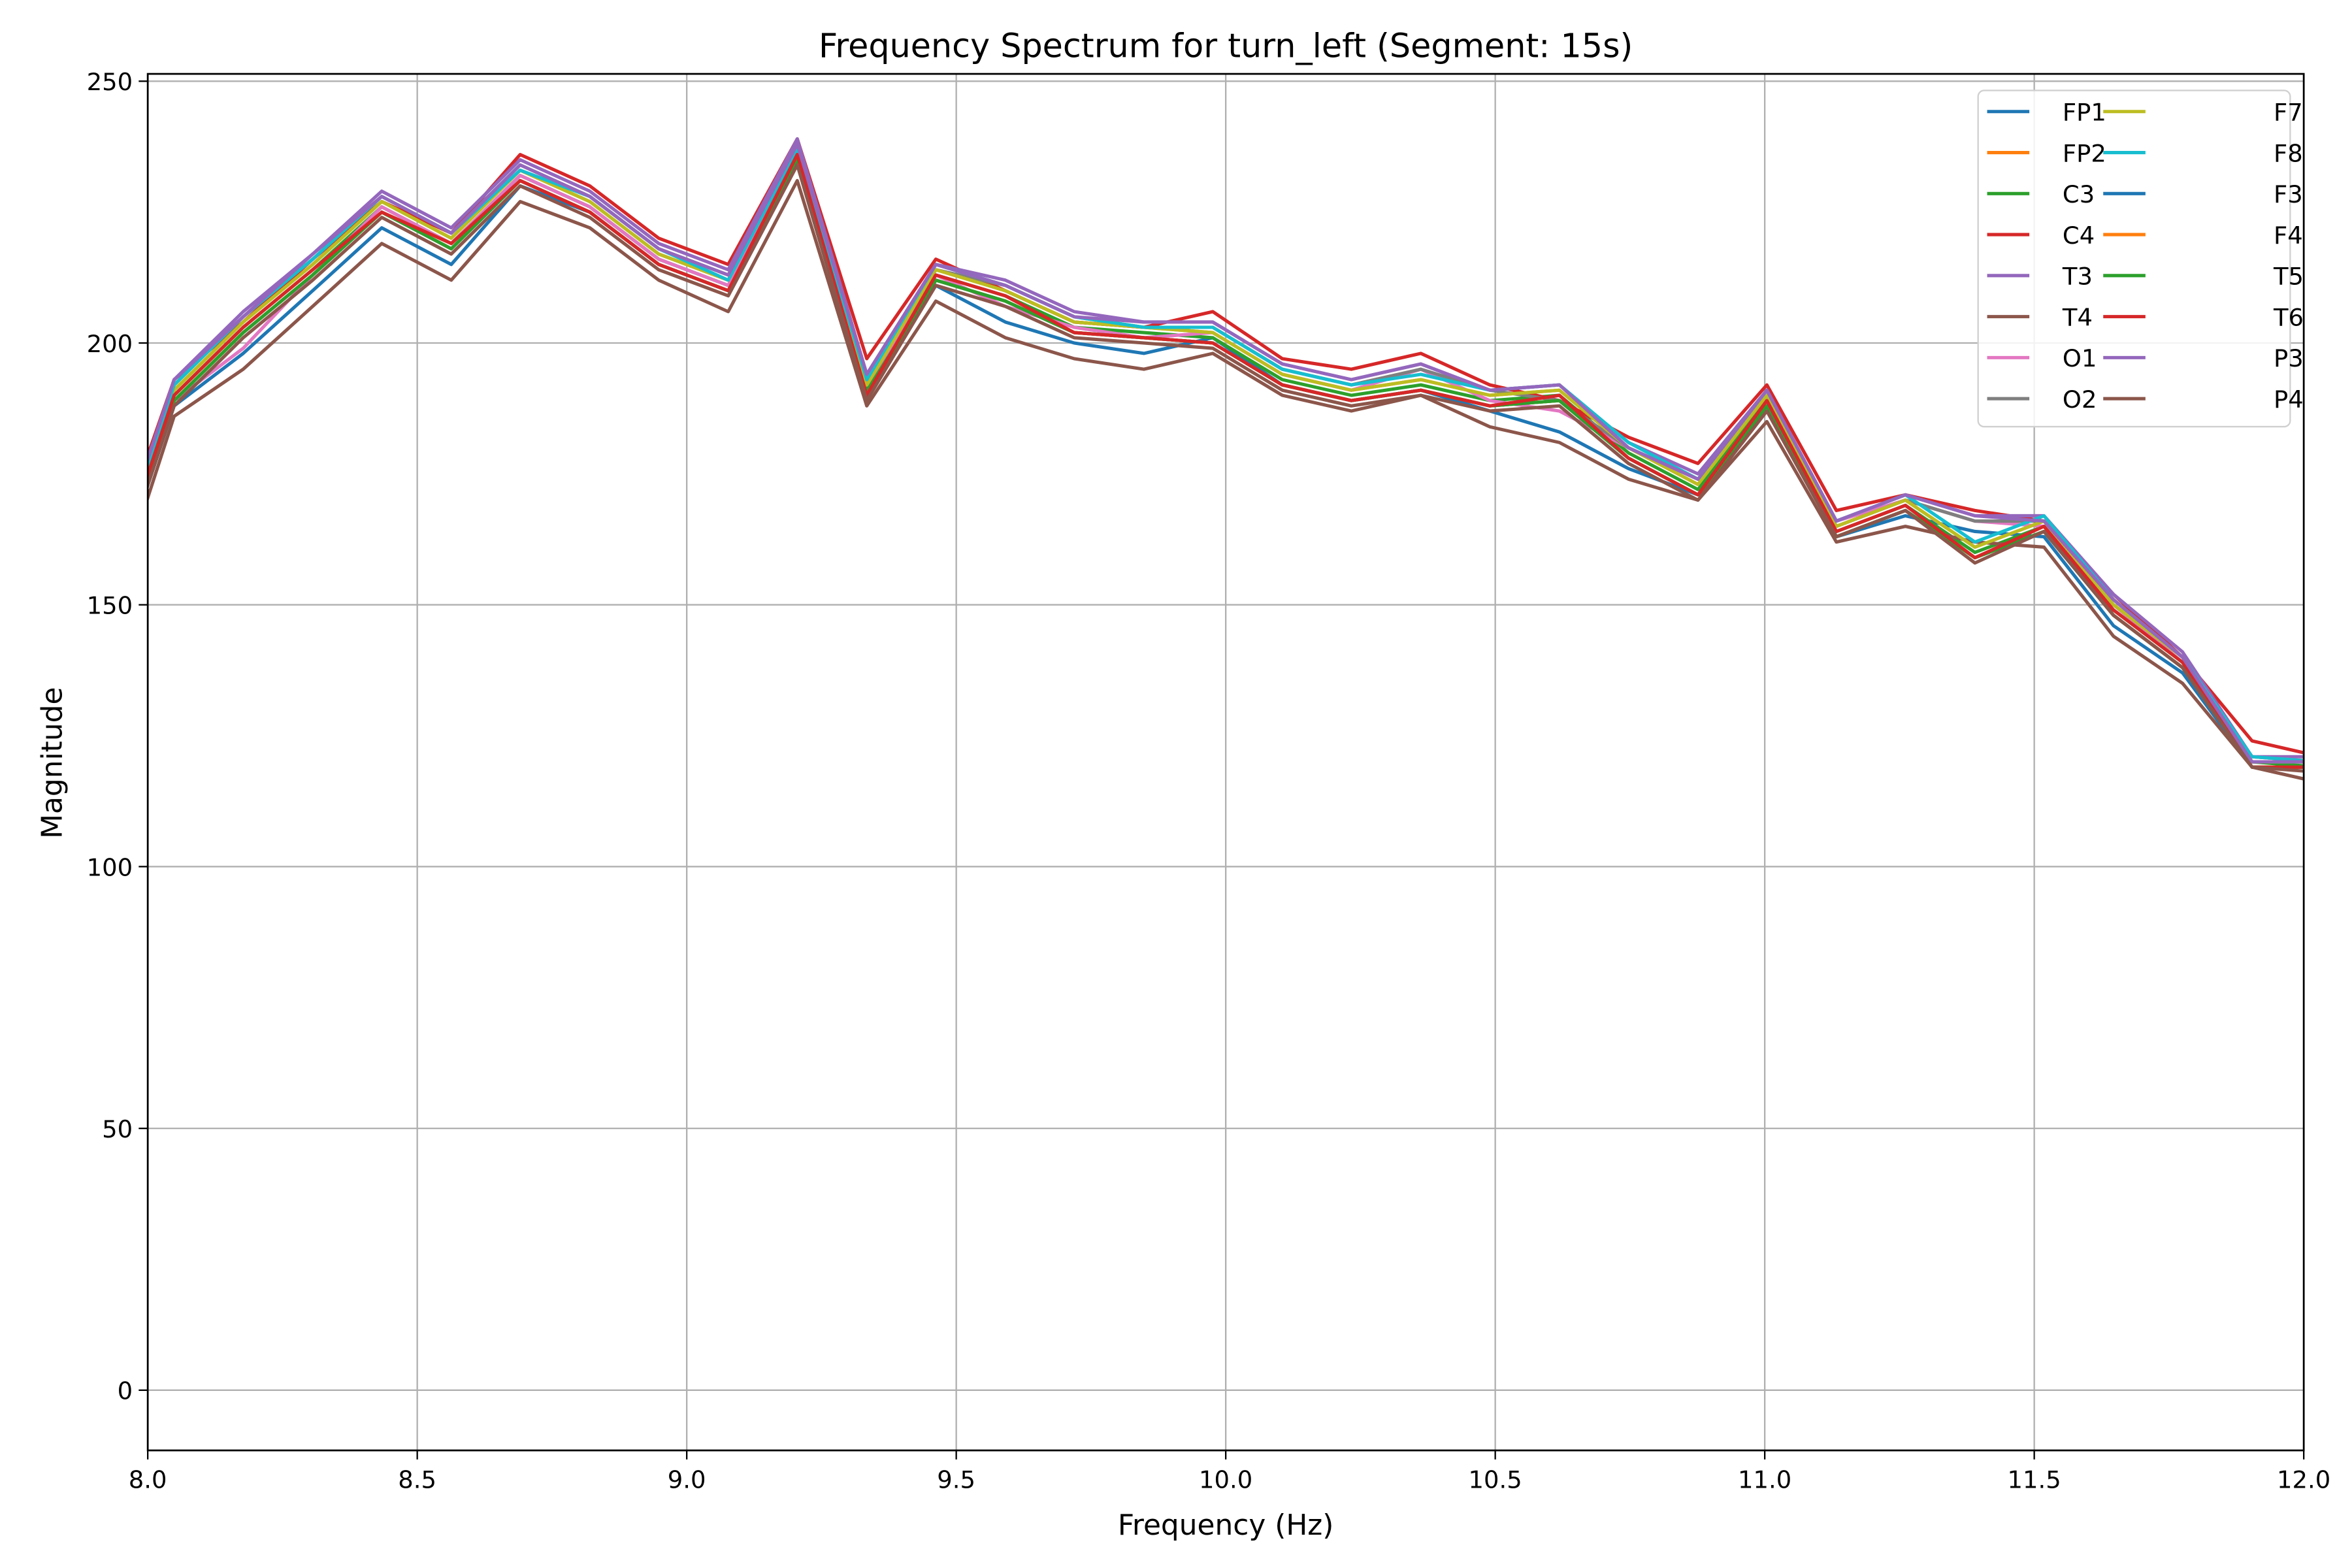 This screenshot has height=1568, width=2352. I want to click on legend-label-o1: O1, so click(2080, 358).